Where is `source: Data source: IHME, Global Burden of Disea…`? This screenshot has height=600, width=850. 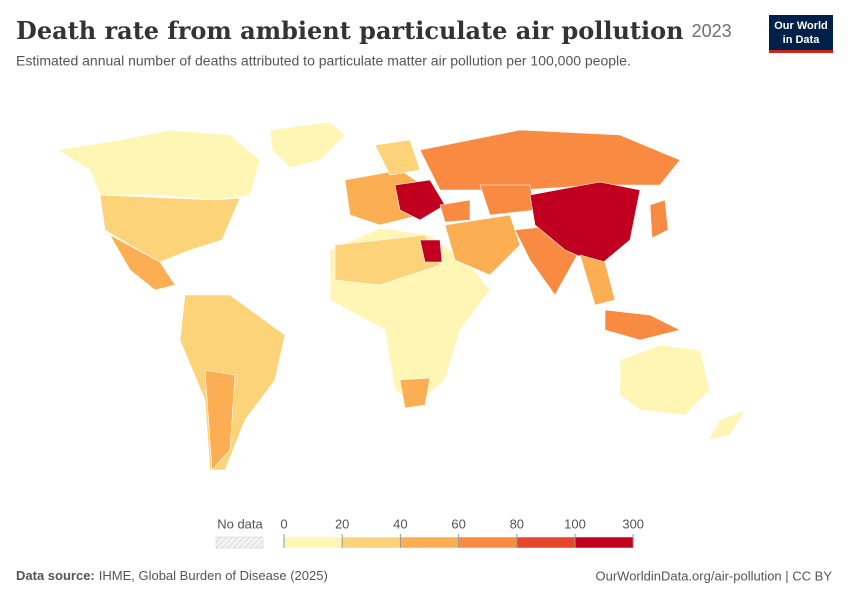
source: Data source: IHME, Global Burden of Disea… is located at coordinates (172, 575).